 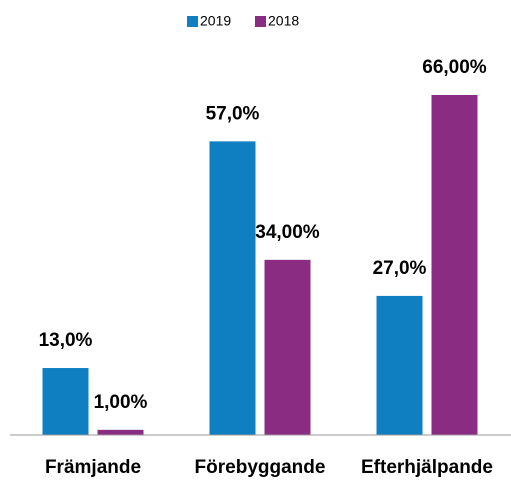 What do you see at coordinates (93, 467) in the screenshot?
I see `x-tick-label: Främjande` at bounding box center [93, 467].